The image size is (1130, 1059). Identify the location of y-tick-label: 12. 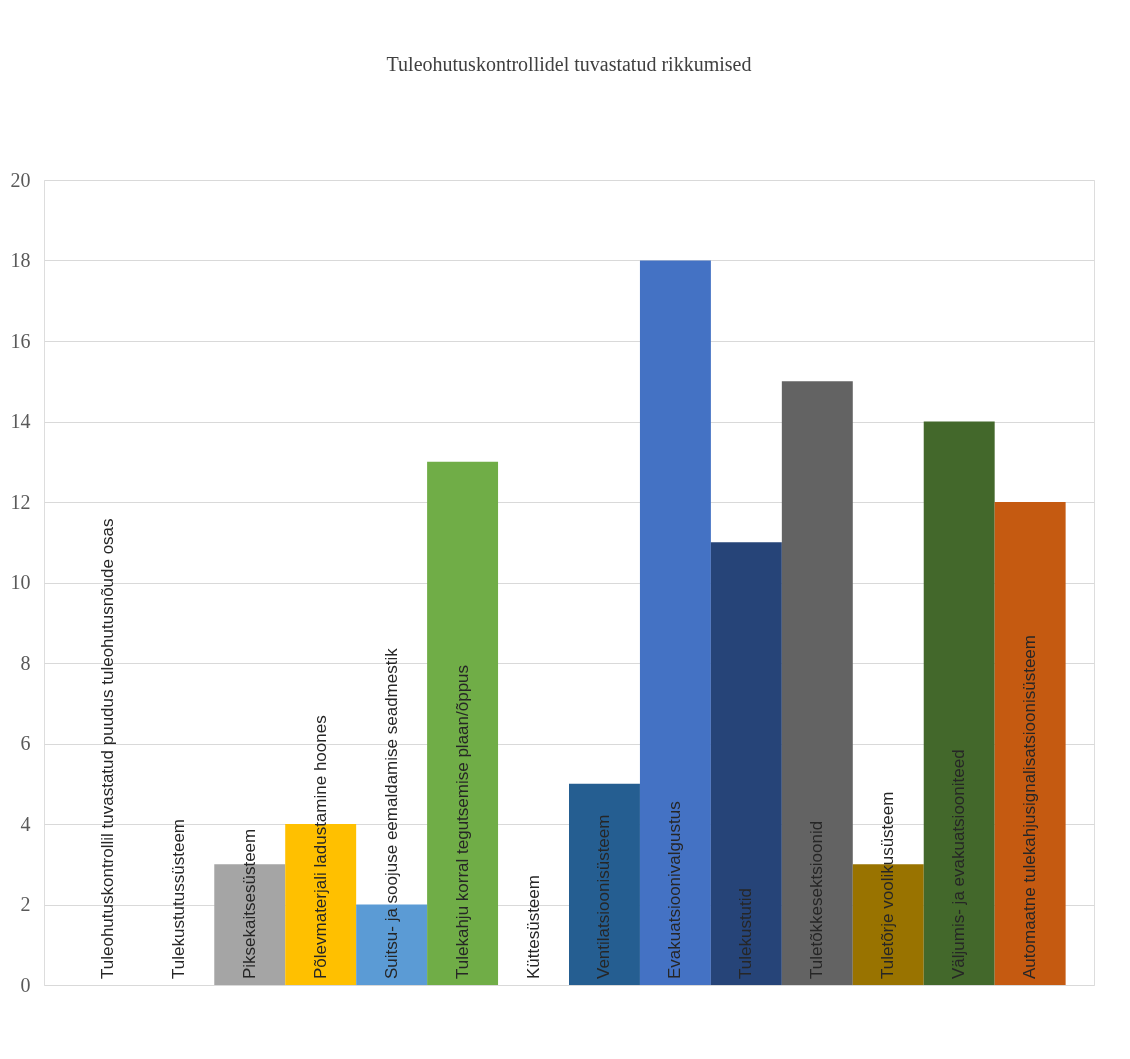
(20, 501).